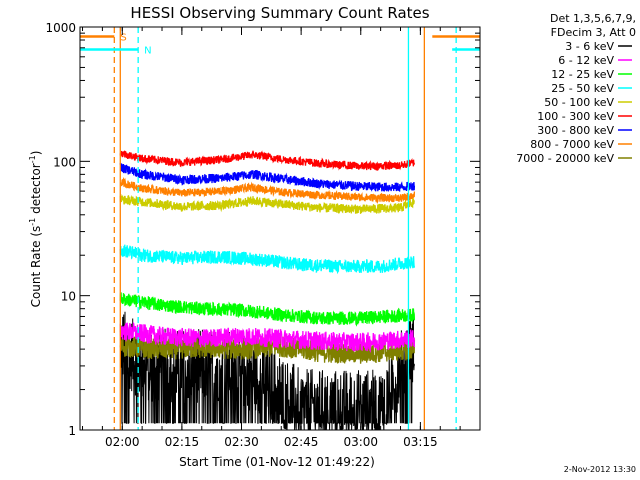 Image resolution: width=640 pixels, height=480 pixels. I want to click on chart-title: HESSI Observing Summary Count Rates, so click(279, 13).